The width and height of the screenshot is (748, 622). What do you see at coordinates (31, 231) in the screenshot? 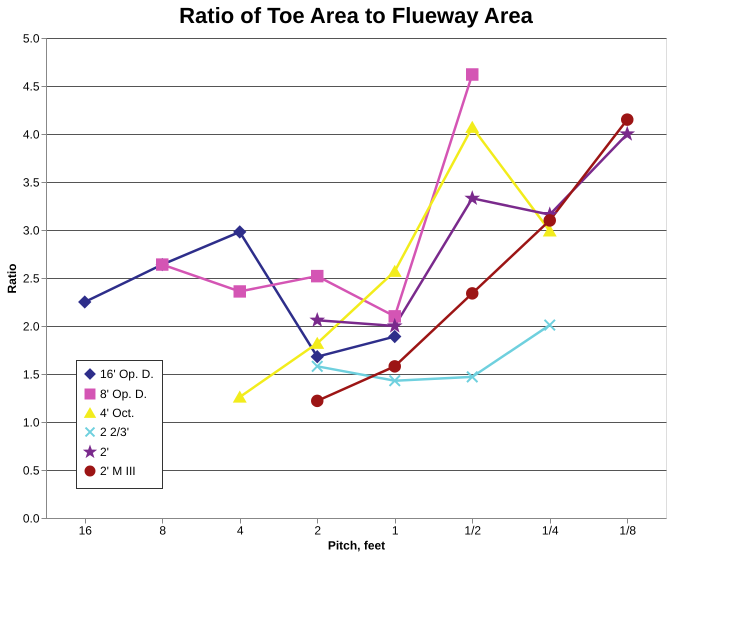
I see `y-tick-label: 3.0` at bounding box center [31, 231].